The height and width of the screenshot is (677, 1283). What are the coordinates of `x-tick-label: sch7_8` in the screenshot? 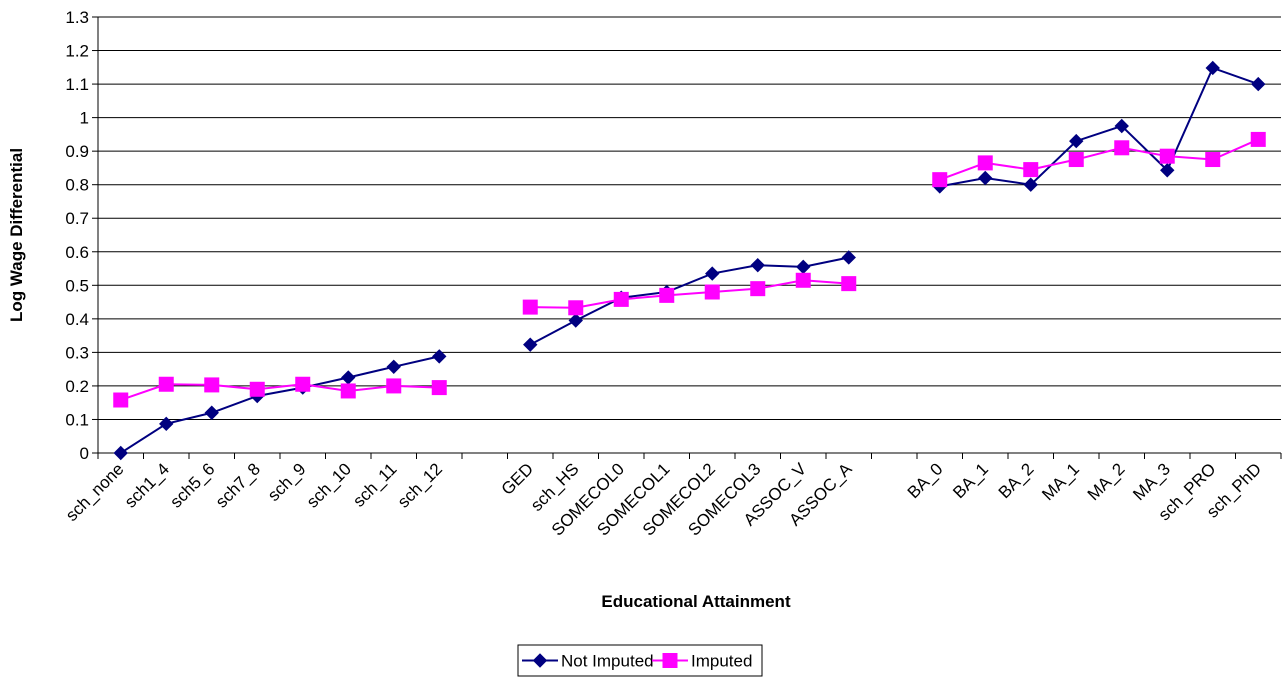 It's located at (238, 485).